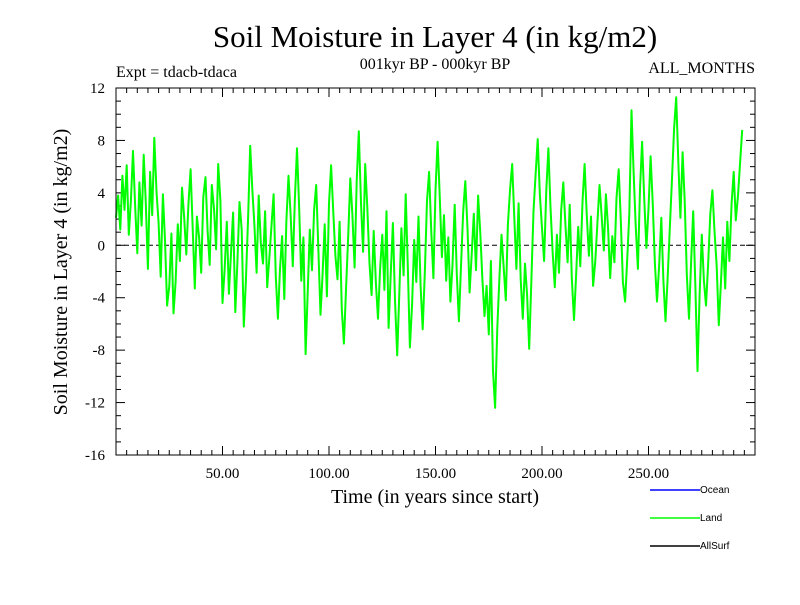  I want to click on chart-subtitle: 001kyr BP - 000kyr BP, so click(435, 64).